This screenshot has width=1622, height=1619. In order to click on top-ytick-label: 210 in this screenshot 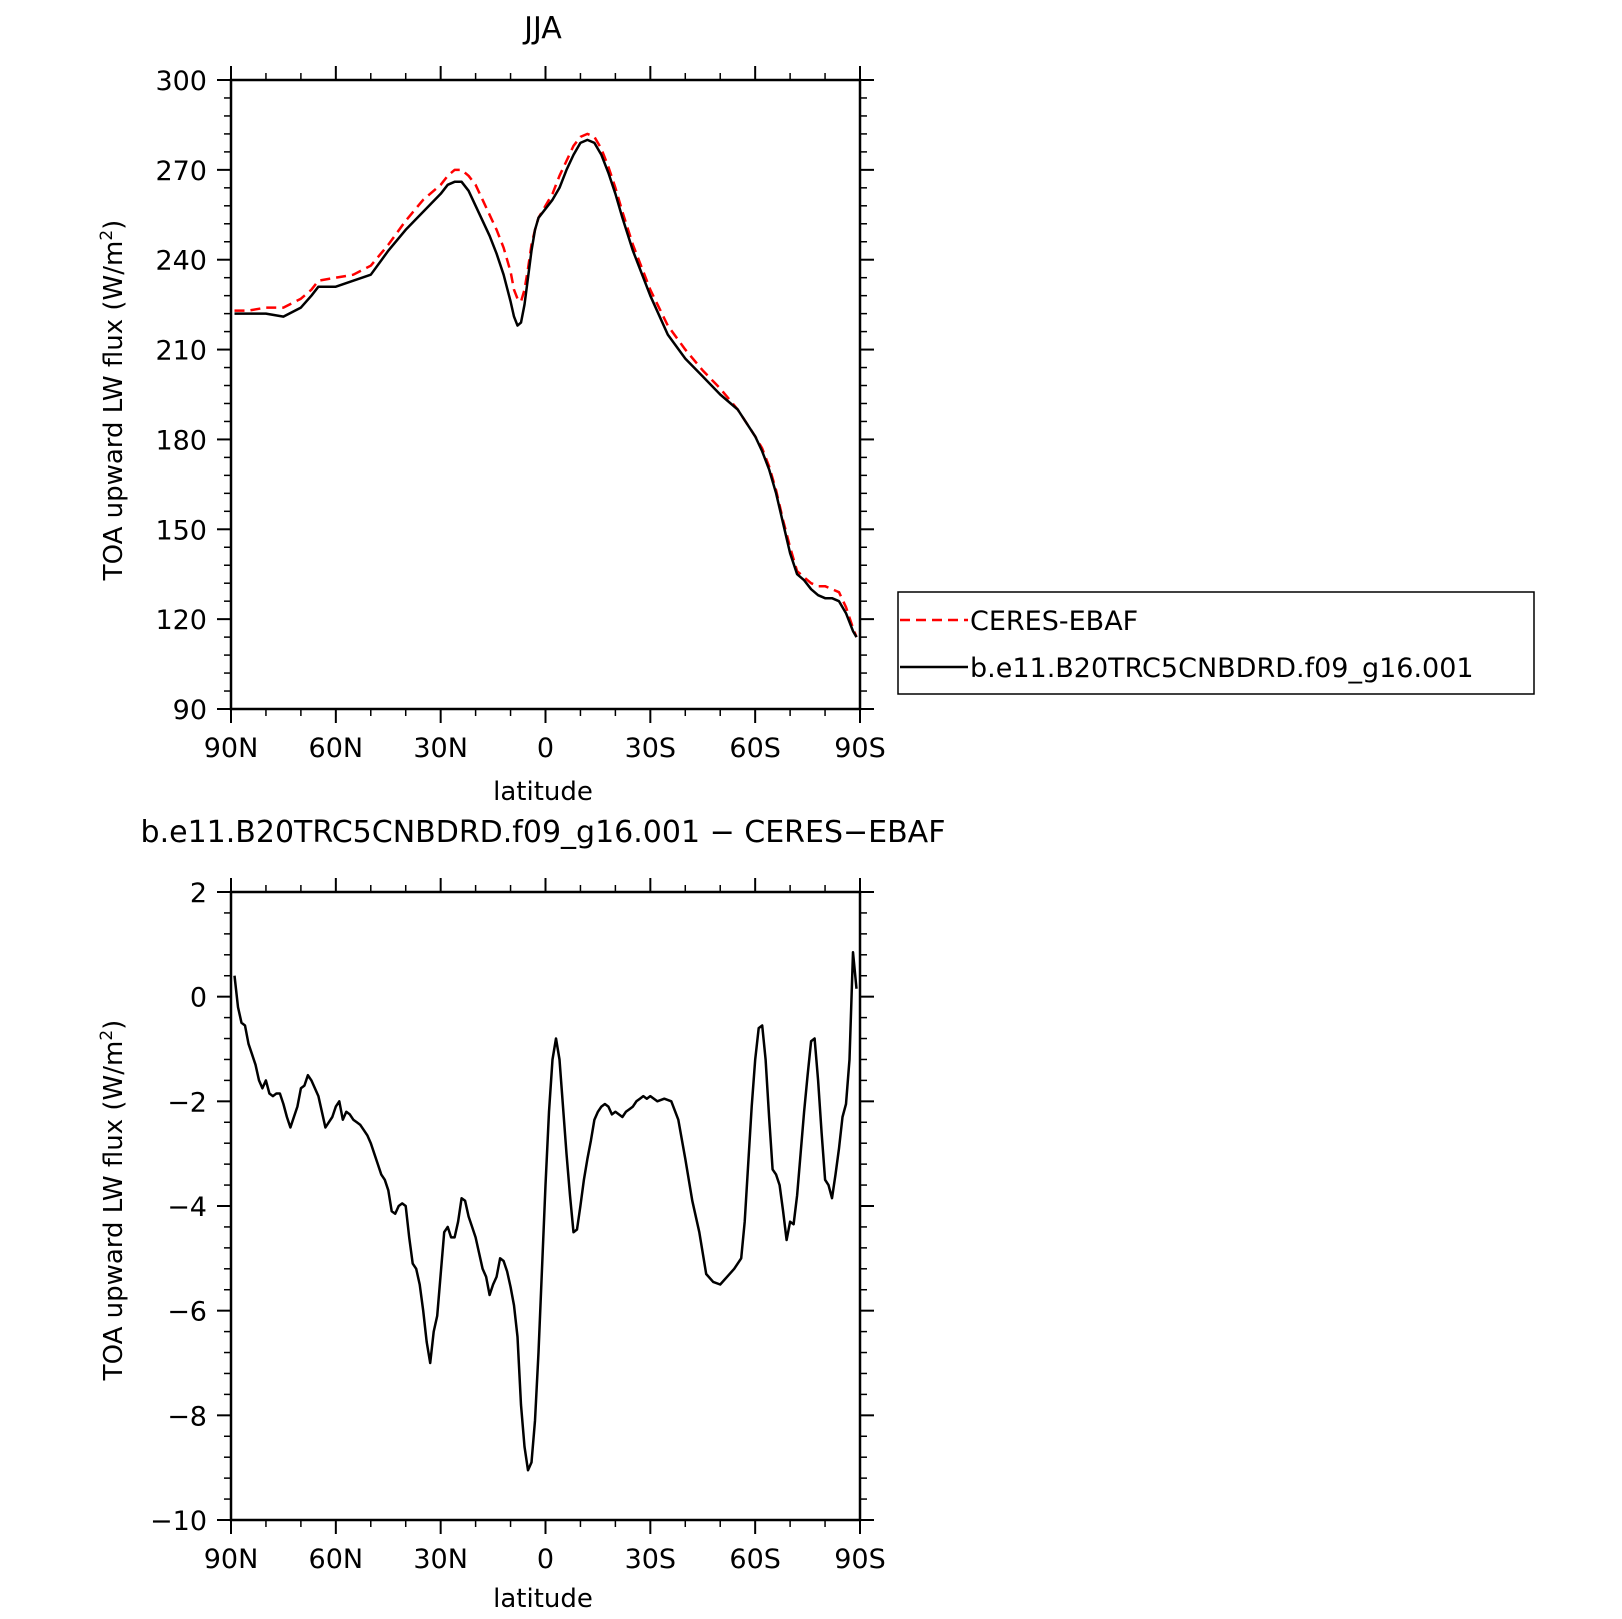, I will do `click(181, 351)`.